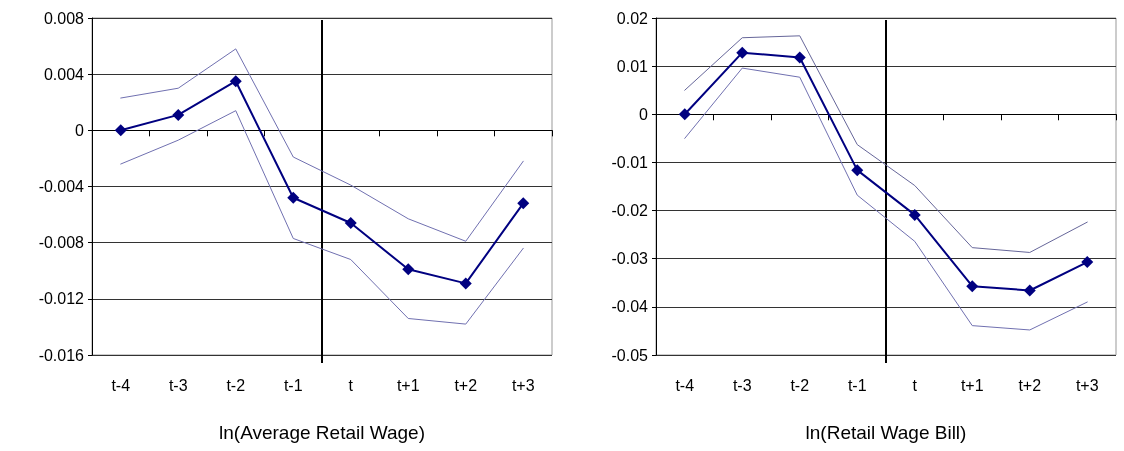 This screenshot has height=451, width=1124. What do you see at coordinates (61, 243) in the screenshot?
I see `y-tick-label: -0.008` at bounding box center [61, 243].